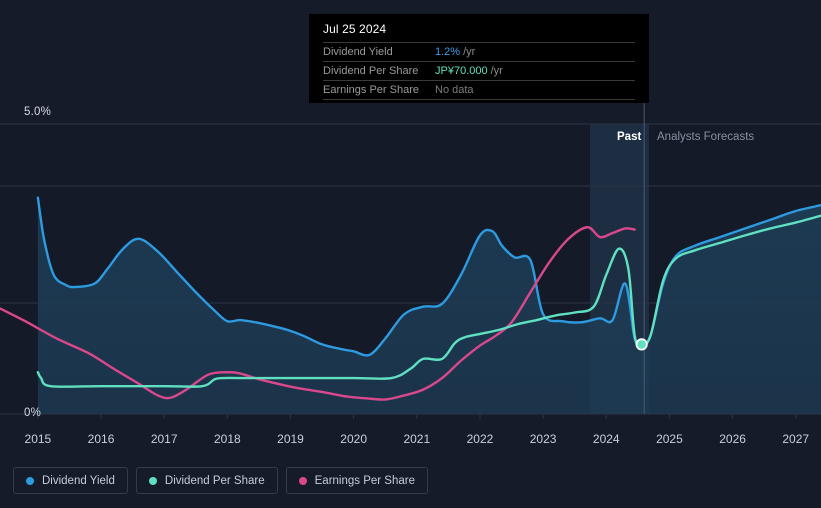  Describe the element at coordinates (606, 439) in the screenshot. I see `x-axis-tick-2024: 2024` at that location.